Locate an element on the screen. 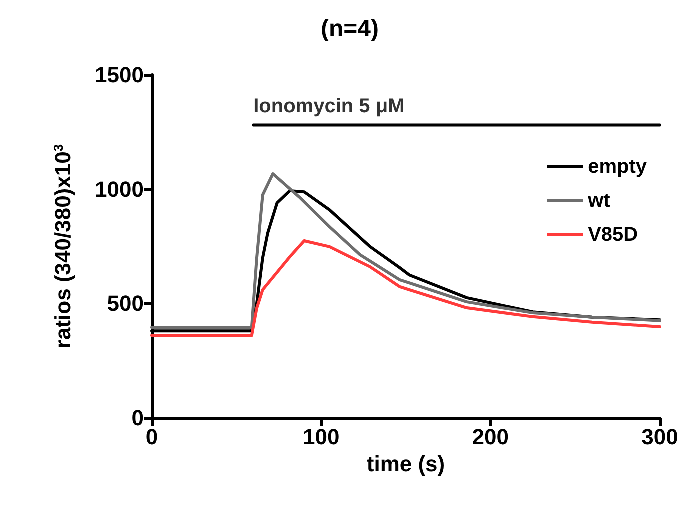 This screenshot has width=692, height=509. line-series is located at coordinates (406, 289).